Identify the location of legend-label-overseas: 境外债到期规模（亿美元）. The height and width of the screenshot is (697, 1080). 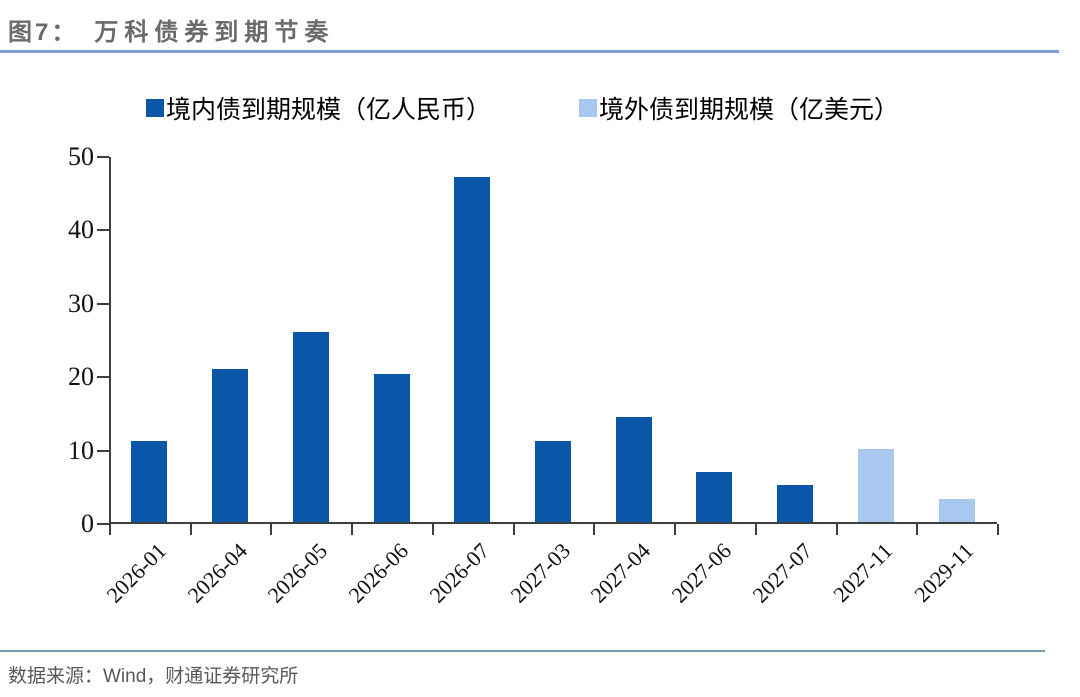
(749, 110).